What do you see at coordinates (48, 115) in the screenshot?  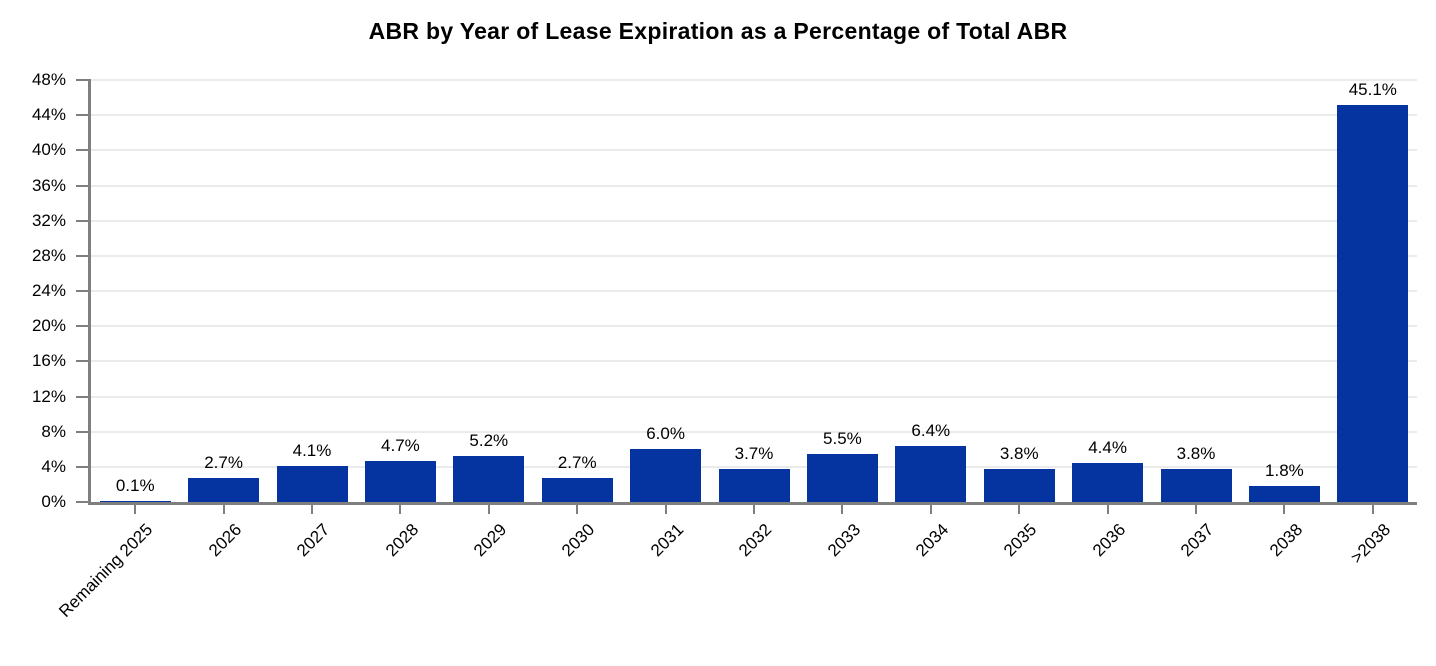 I see `y-axis-label-44: 44%` at bounding box center [48, 115].